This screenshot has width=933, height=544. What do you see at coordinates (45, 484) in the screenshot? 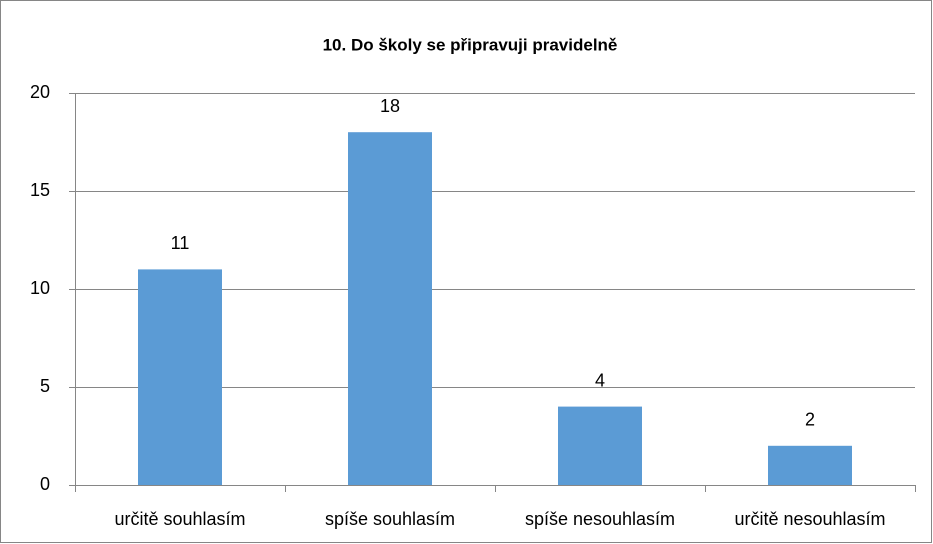
I see `y-tick-label: 0` at bounding box center [45, 484].